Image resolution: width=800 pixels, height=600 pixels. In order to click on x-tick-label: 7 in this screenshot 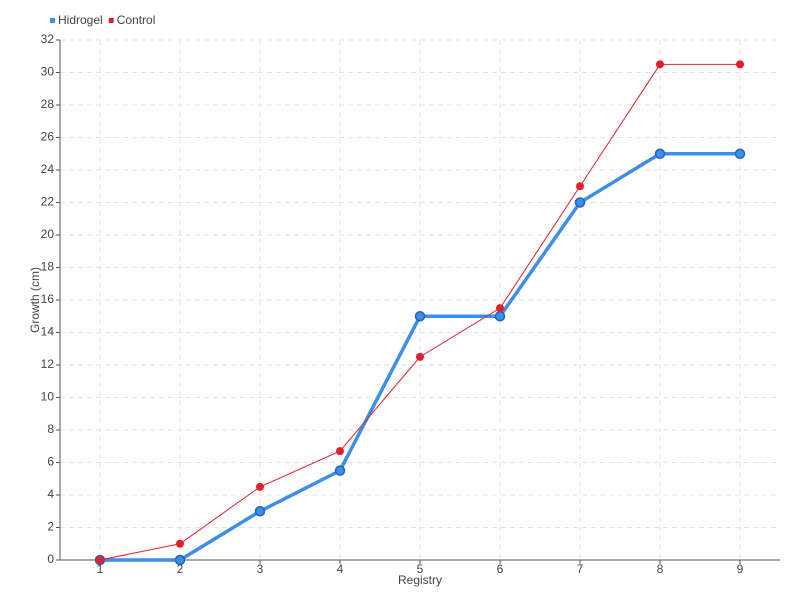, I will do `click(580, 569)`.